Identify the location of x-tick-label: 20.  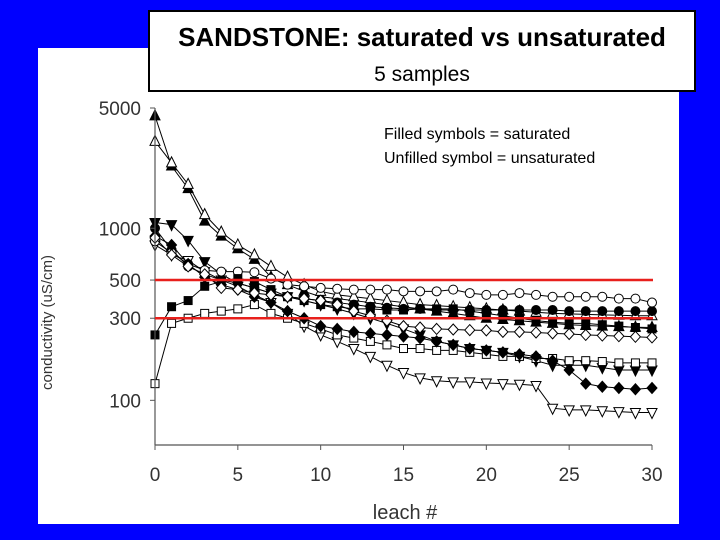
(486, 475).